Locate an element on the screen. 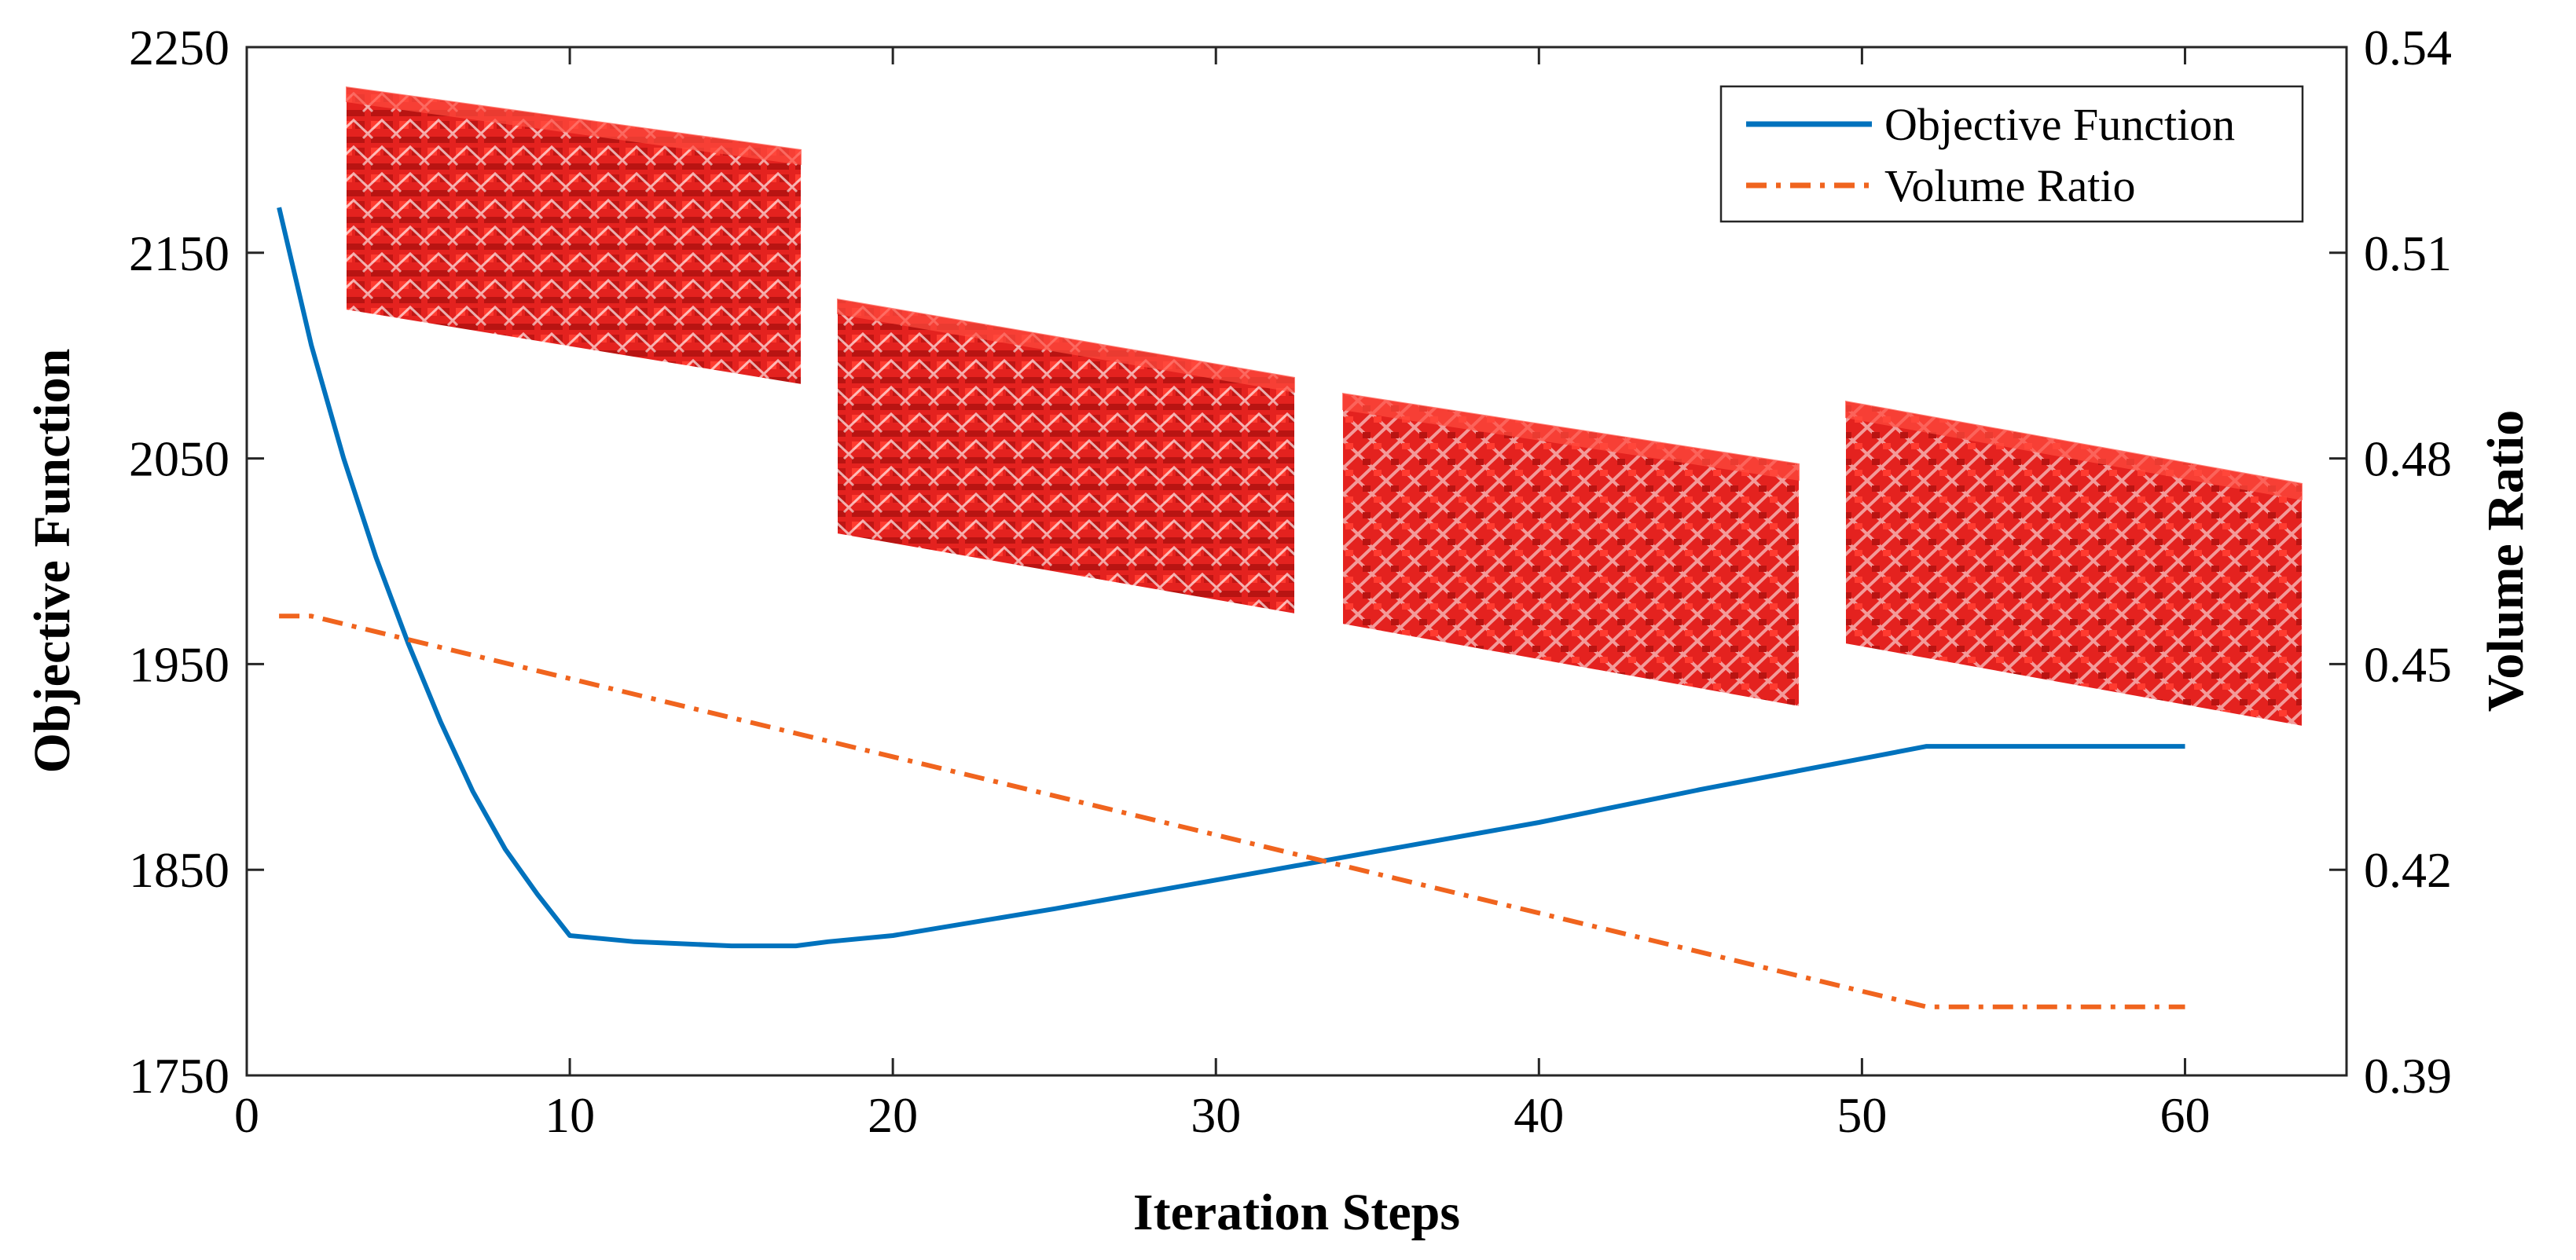  y-left-tick-label: 2250 is located at coordinates (179, 47).